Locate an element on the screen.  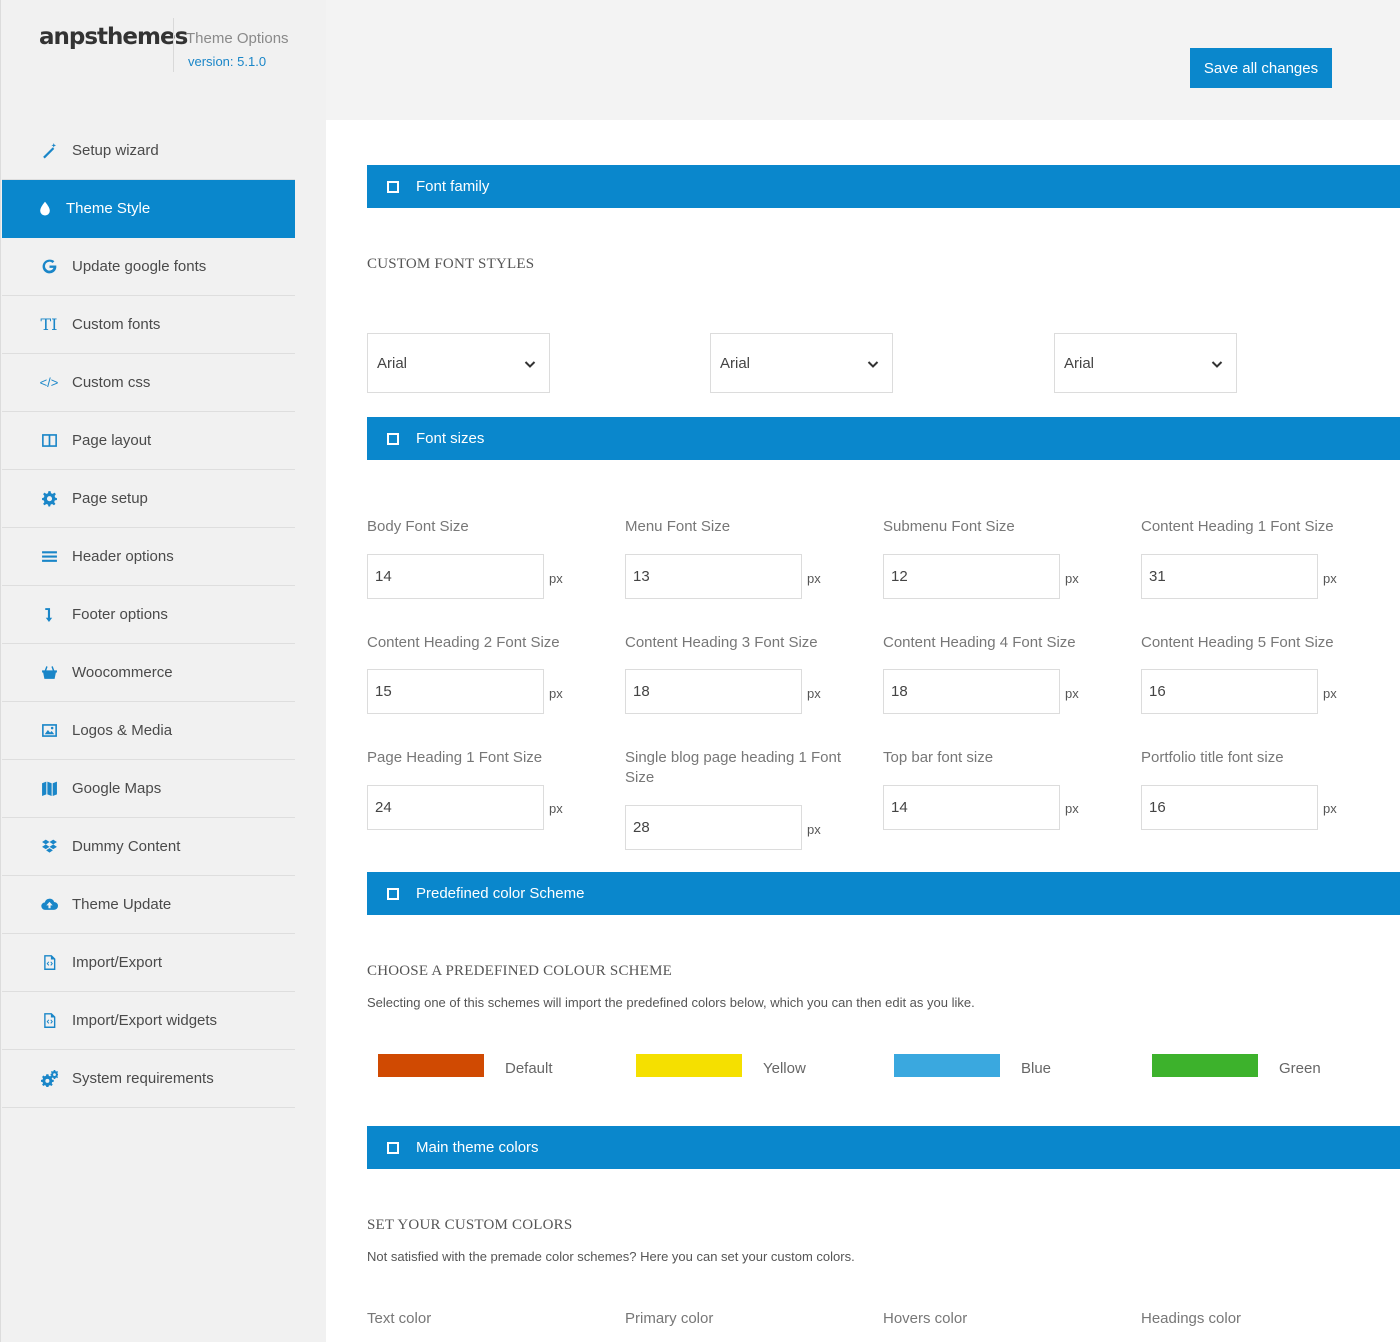
content-heading-1-font-size-input is located at coordinates (1229, 576).